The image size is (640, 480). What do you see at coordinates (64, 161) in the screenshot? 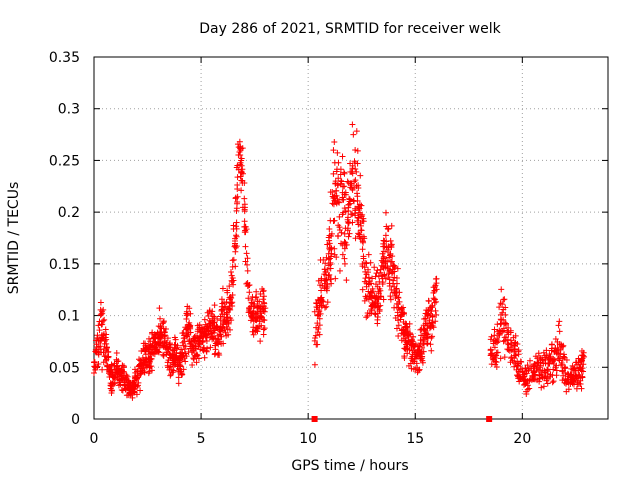
I see `y-tick-label: 0.25` at bounding box center [64, 161].